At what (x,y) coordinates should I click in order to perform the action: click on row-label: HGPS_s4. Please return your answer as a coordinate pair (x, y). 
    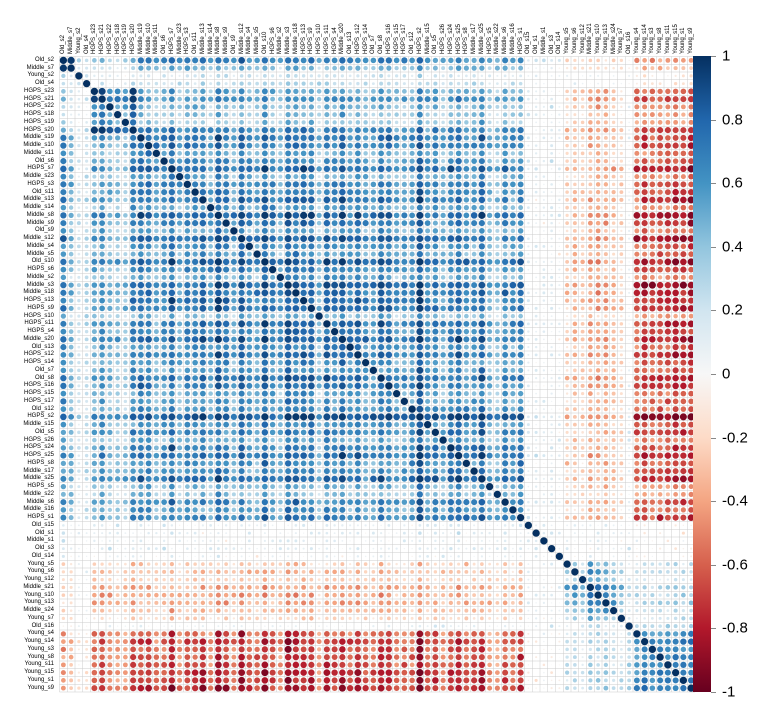
    Looking at the image, I should click on (40, 331).